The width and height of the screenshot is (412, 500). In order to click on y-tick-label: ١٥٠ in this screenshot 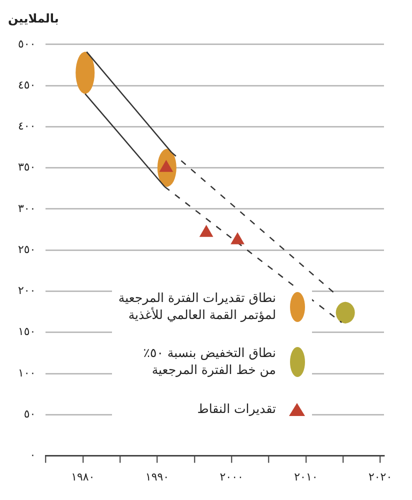, I will do `click(27, 331)`.